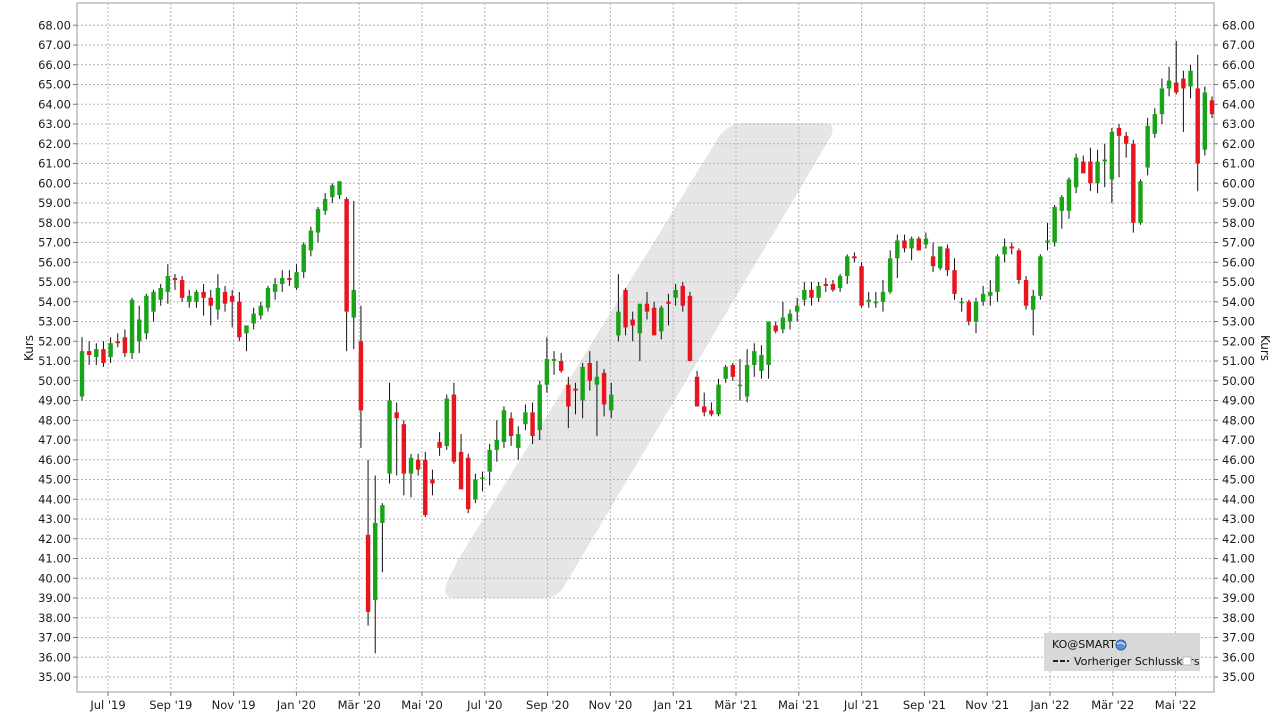  Describe the element at coordinates (54, 302) in the screenshot. I see `y-tick-label-left: 54.00` at that location.